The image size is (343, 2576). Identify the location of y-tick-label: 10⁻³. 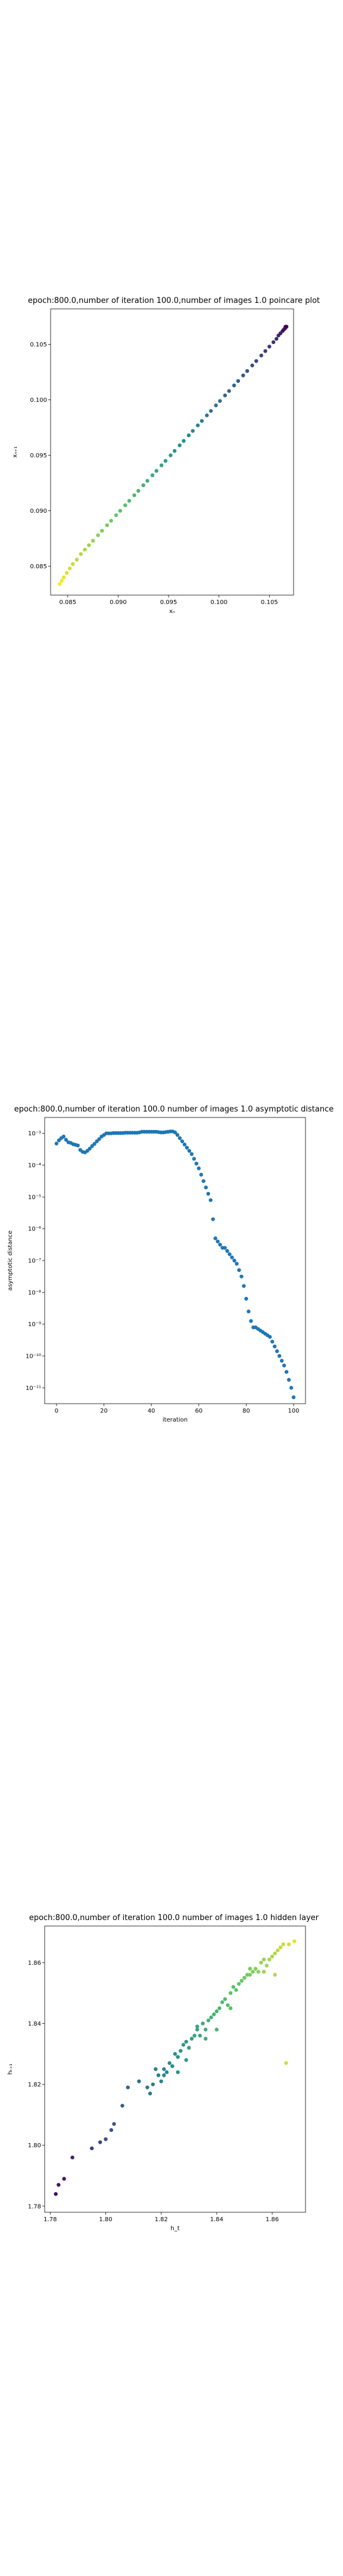
(35, 1134).